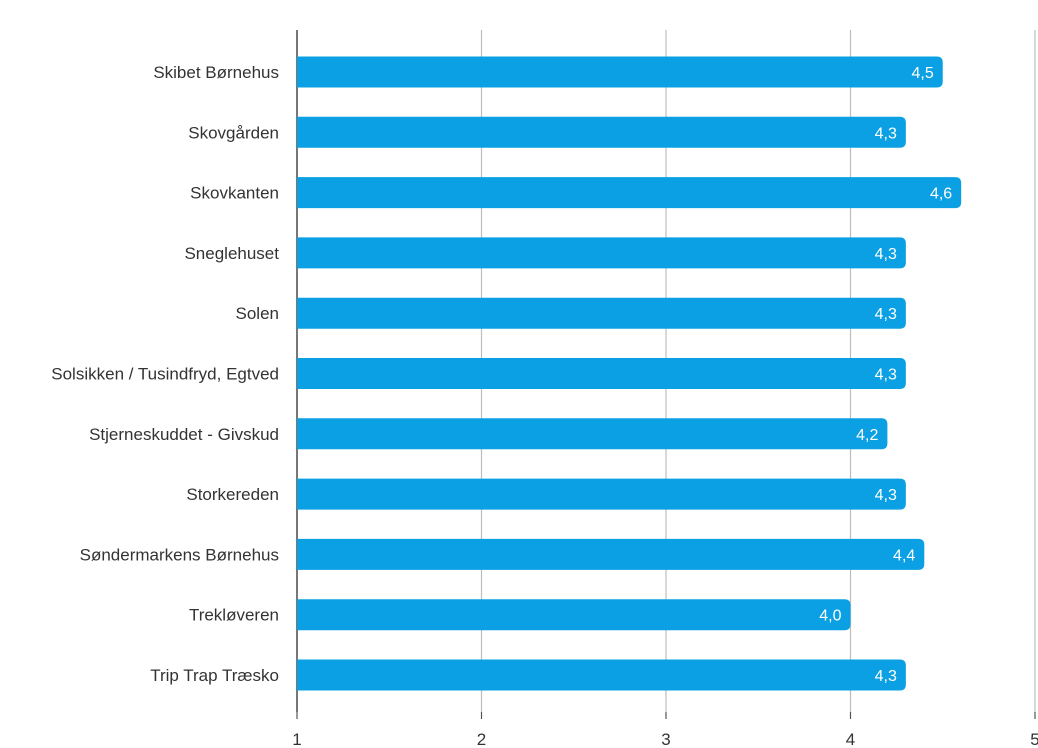 This screenshot has width=1038, height=748. Describe the element at coordinates (234, 193) in the screenshot. I see `category-label: Skovkanten` at that location.